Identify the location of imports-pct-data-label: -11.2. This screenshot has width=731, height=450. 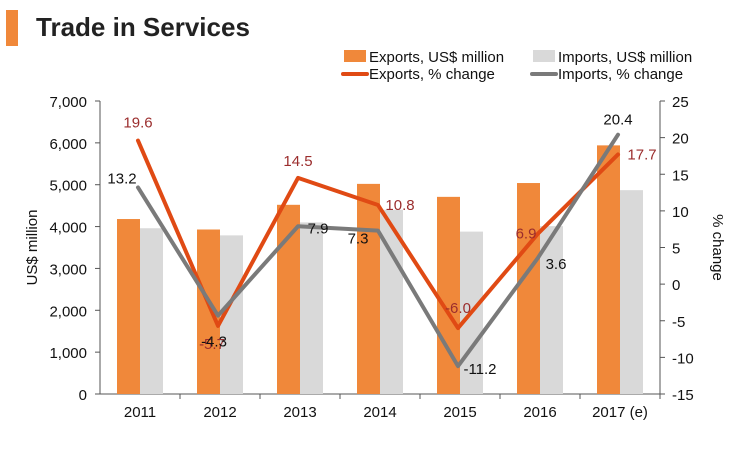
(479, 369).